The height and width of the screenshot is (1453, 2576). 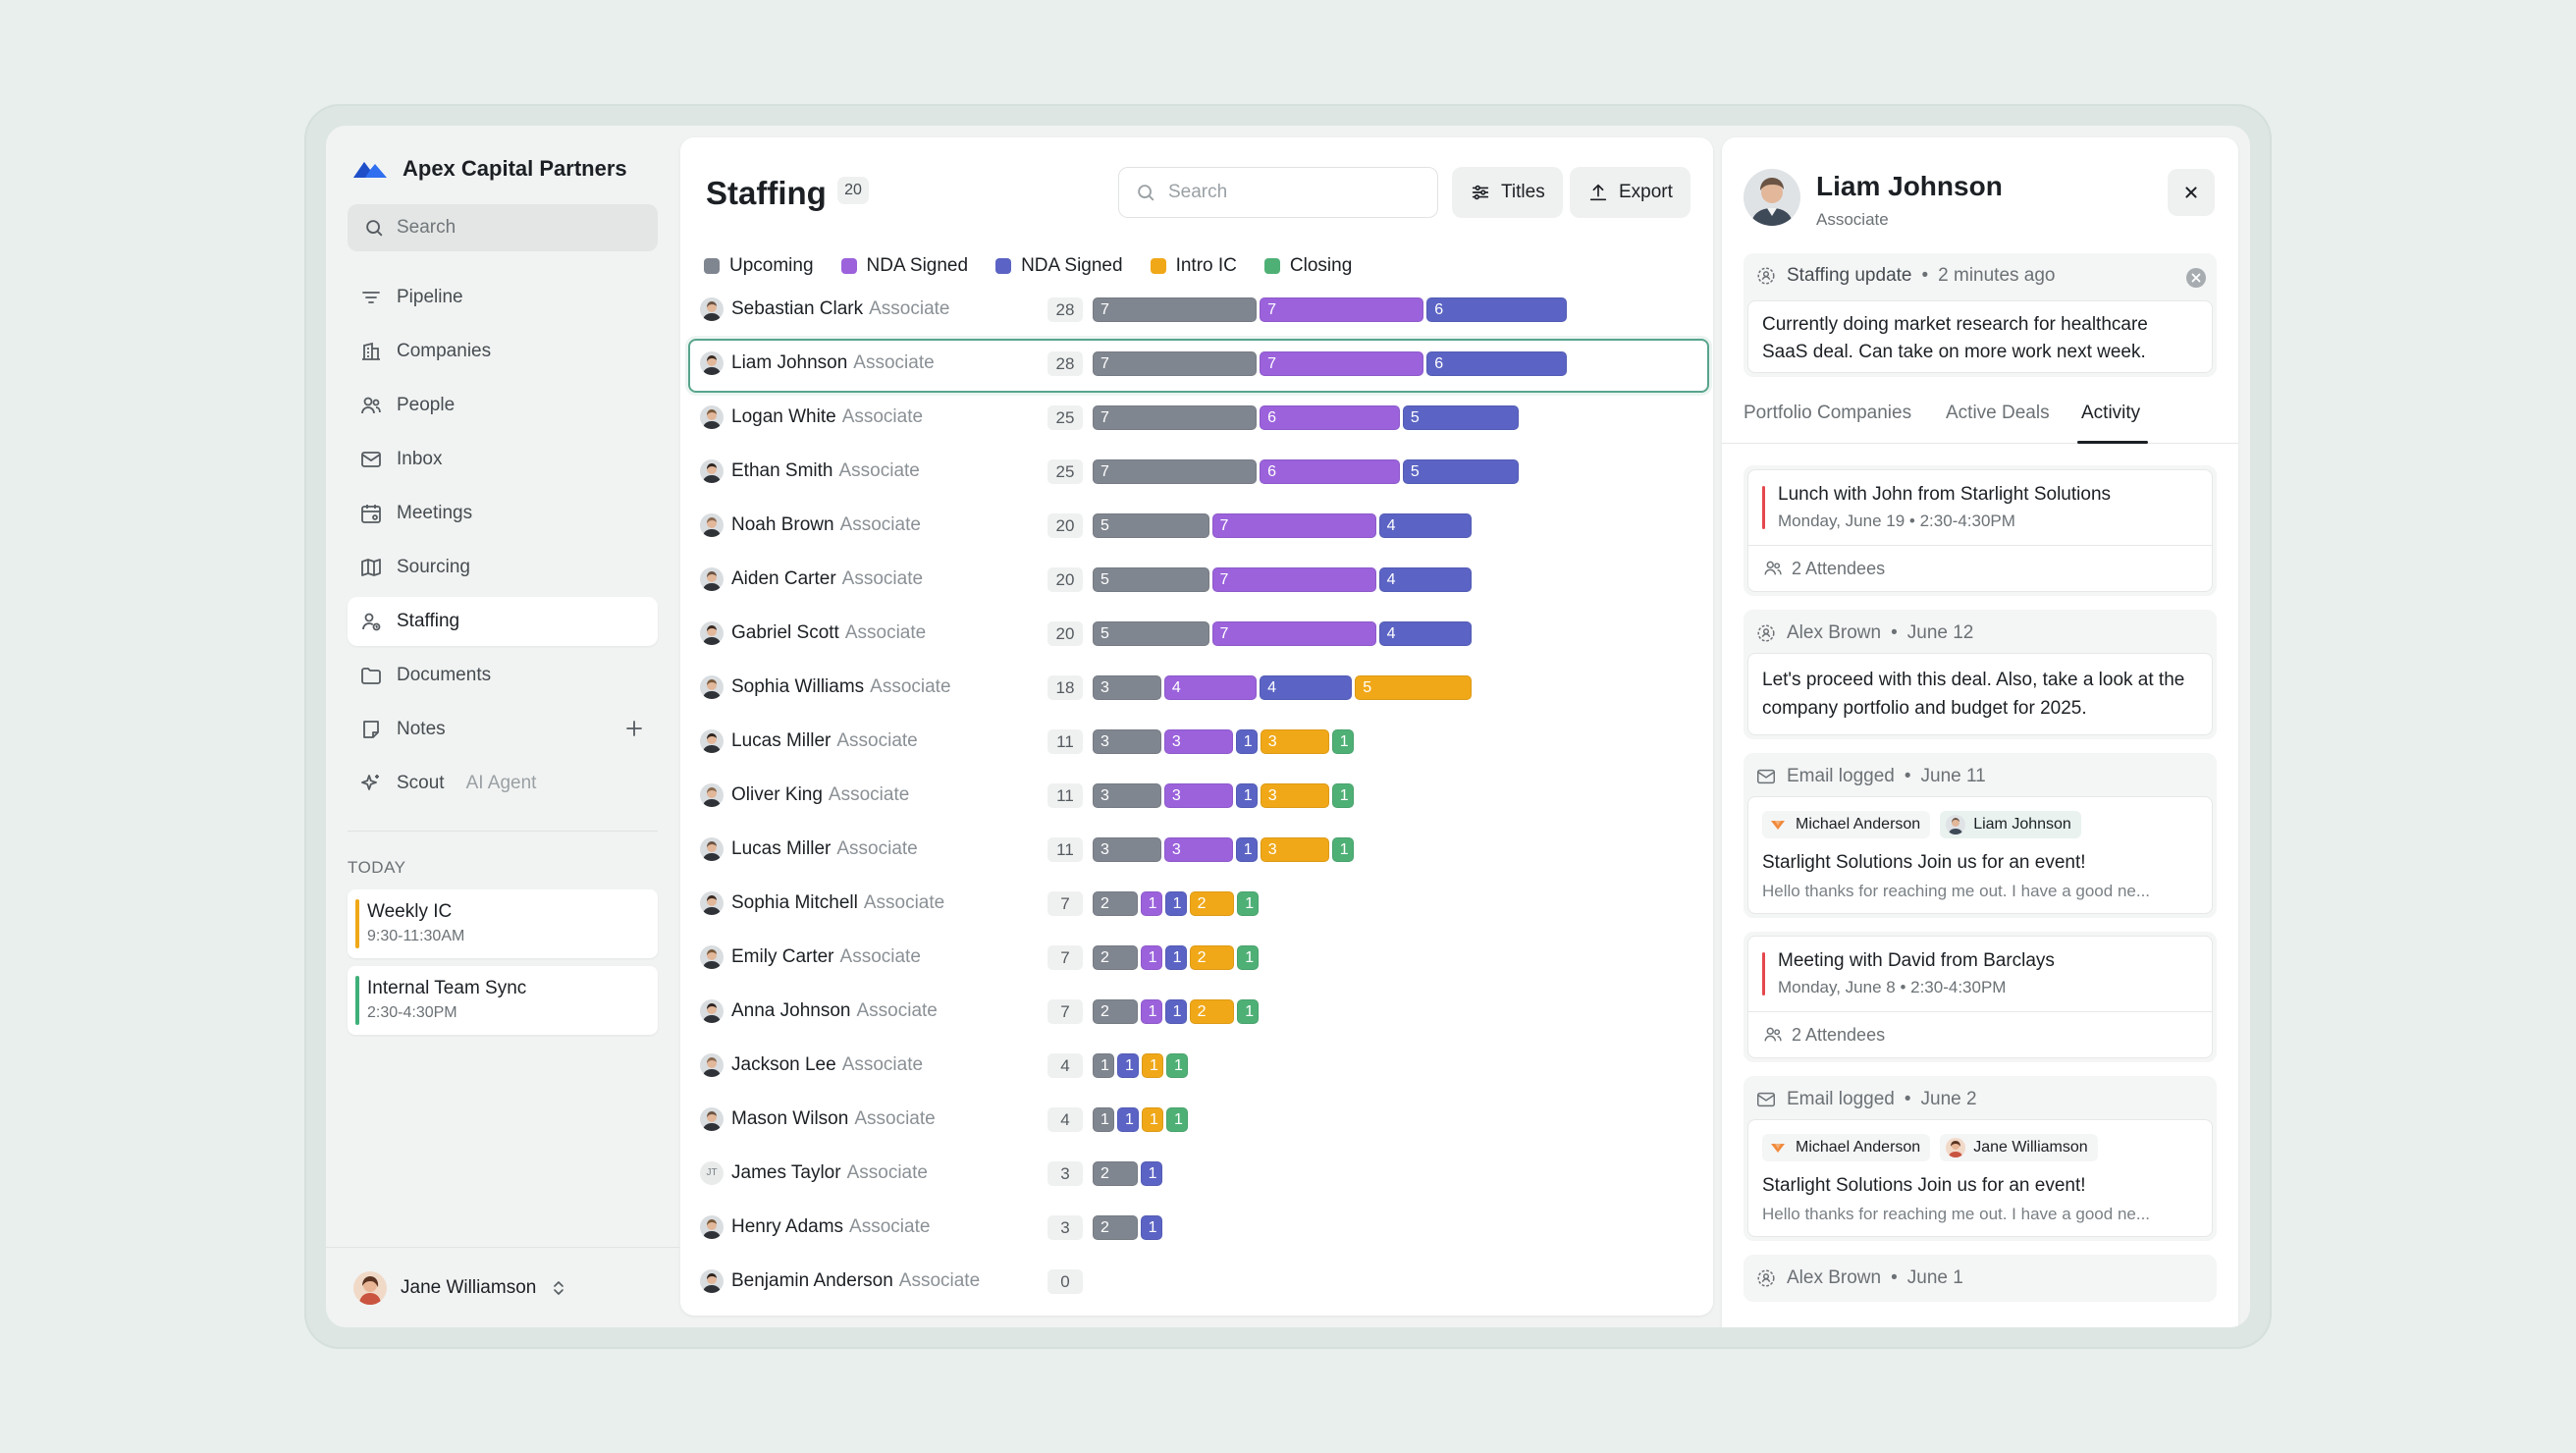 I want to click on staffing-row: Anna Johnson Associate 7 2 1 1 2 1, so click(x=1196, y=1012).